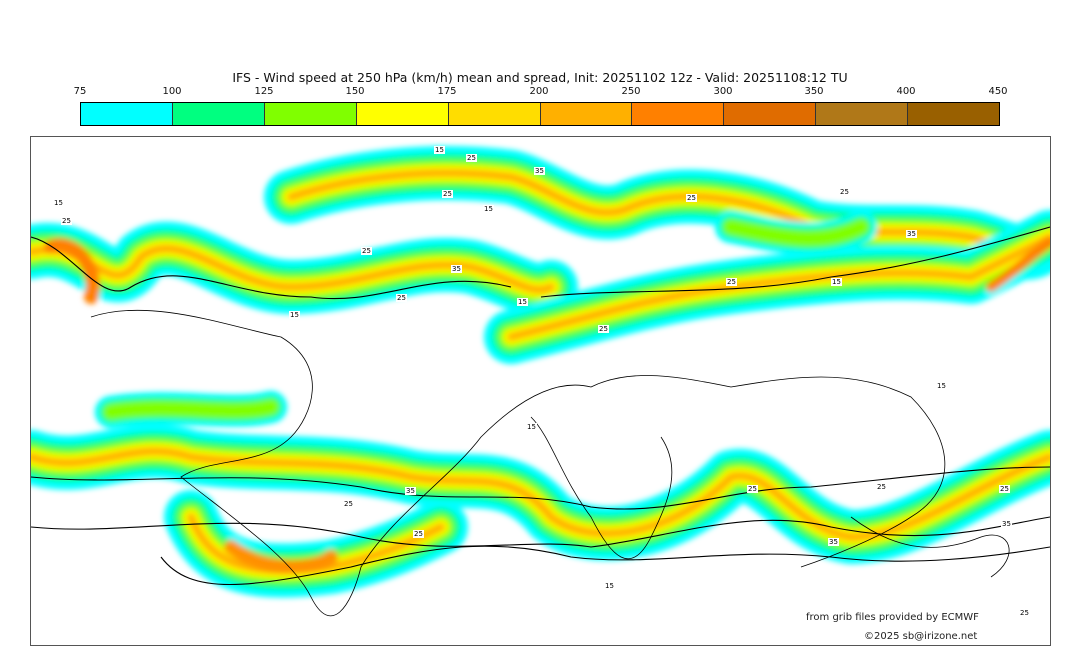 The width and height of the screenshot is (1080, 658). I want to click on colorbar-tick: 250, so click(631, 91).